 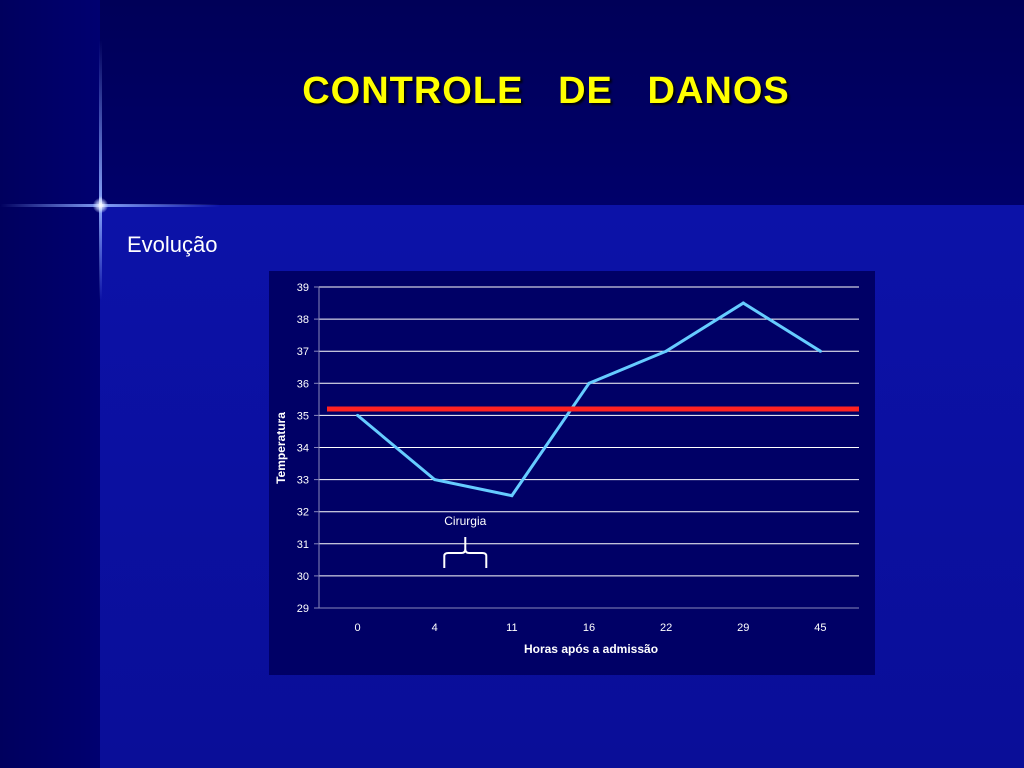 What do you see at coordinates (435, 628) in the screenshot?
I see `x-tick-label: 4` at bounding box center [435, 628].